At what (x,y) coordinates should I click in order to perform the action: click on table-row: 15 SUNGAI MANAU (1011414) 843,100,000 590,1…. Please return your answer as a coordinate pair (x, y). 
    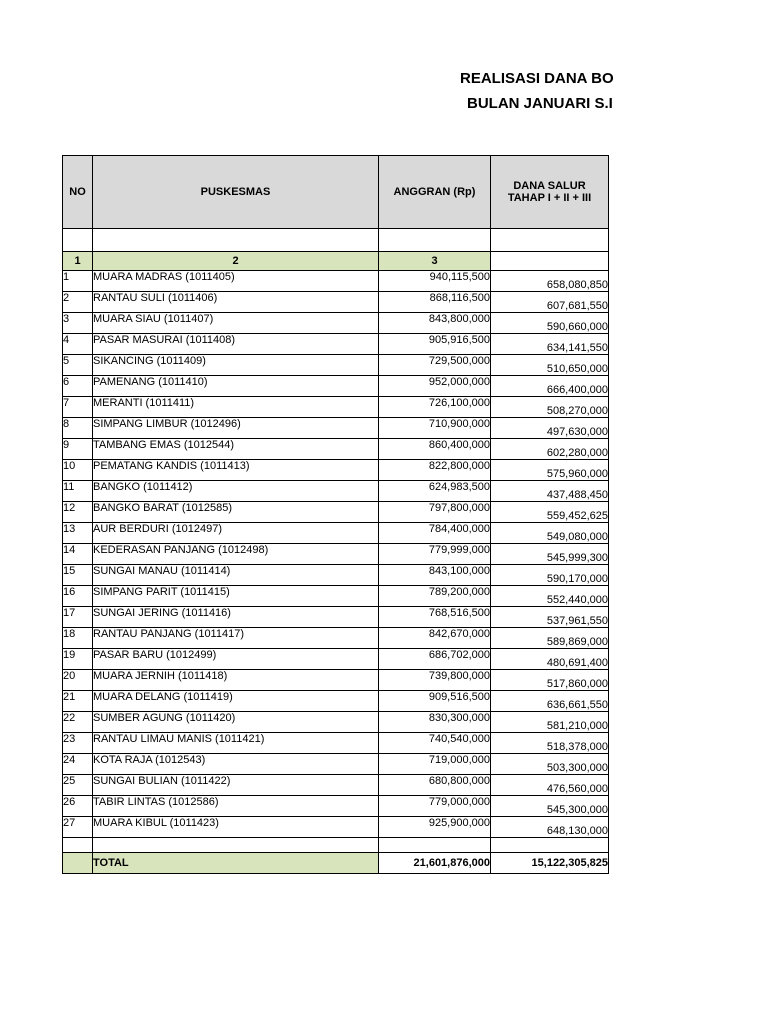
    Looking at the image, I should click on (335, 575).